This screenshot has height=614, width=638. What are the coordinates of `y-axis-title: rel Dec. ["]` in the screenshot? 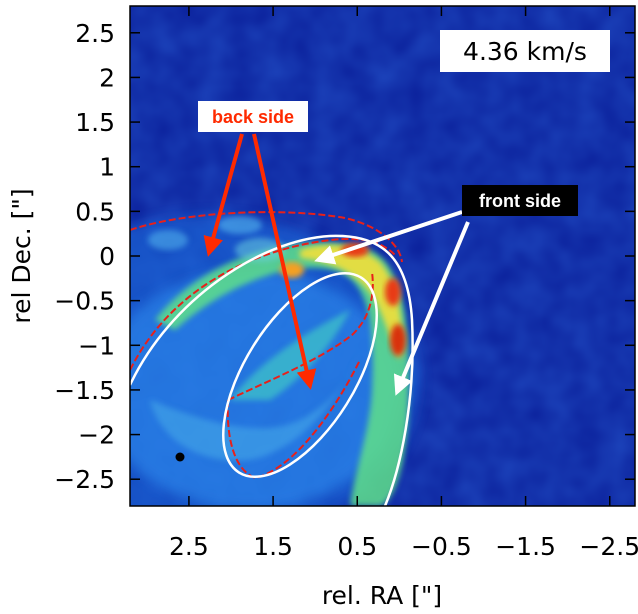 It's located at (21, 255).